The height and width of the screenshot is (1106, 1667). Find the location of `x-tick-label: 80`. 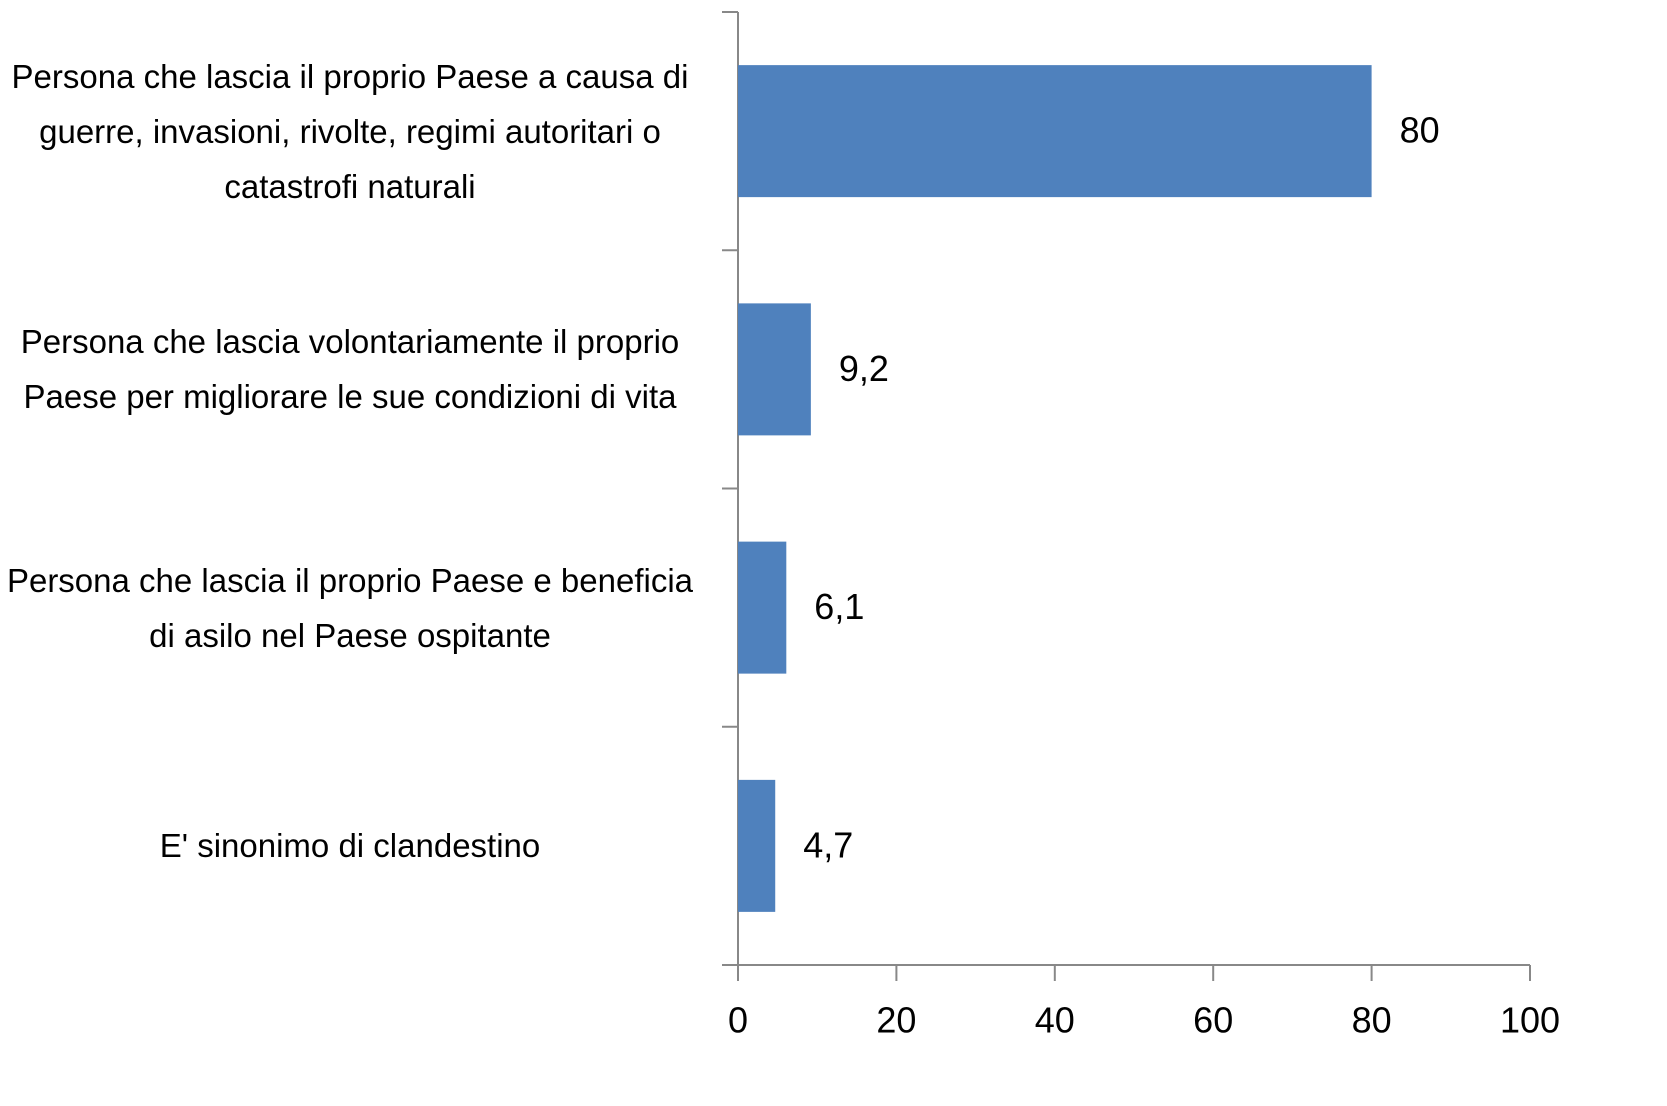

x-tick-label: 80 is located at coordinates (1372, 1020).